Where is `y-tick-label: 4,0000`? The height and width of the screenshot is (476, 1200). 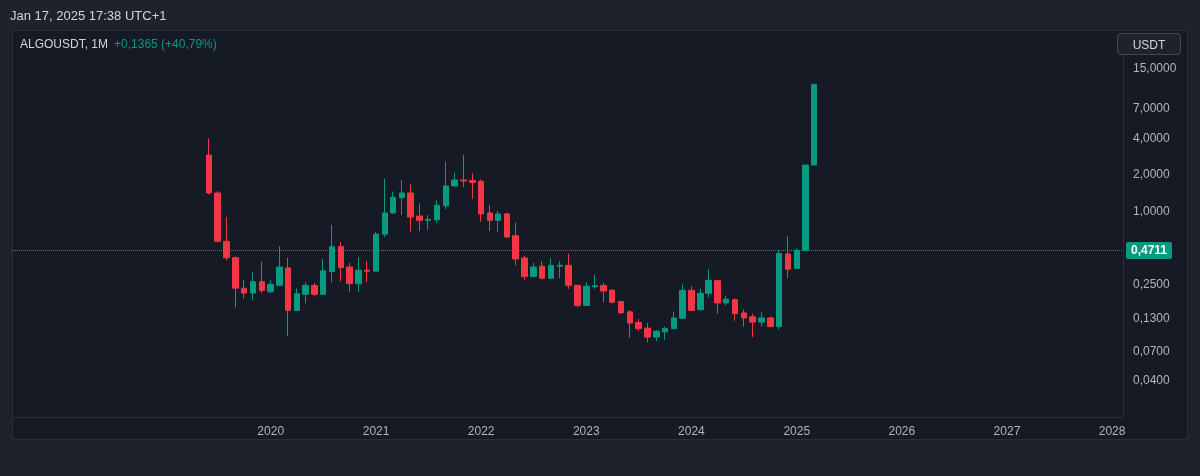
y-tick-label: 4,0000 is located at coordinates (1152, 137).